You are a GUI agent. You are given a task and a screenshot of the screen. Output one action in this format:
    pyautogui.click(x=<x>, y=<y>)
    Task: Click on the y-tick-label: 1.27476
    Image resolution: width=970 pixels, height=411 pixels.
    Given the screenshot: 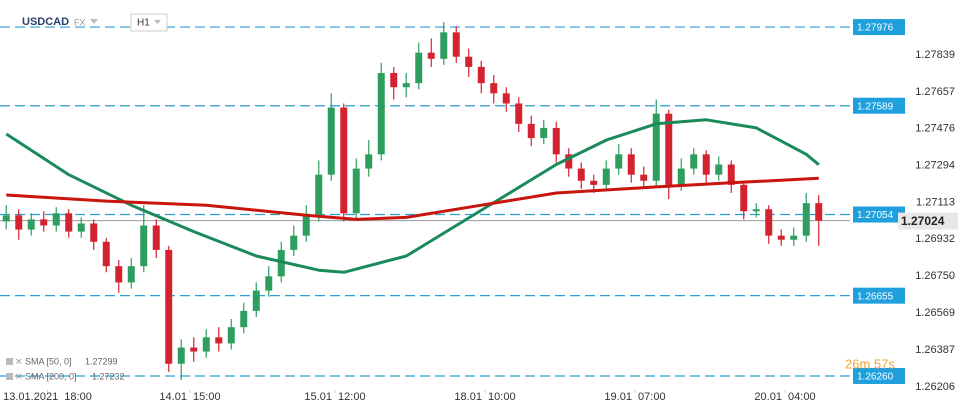 What is the action you would take?
    pyautogui.click(x=935, y=129)
    